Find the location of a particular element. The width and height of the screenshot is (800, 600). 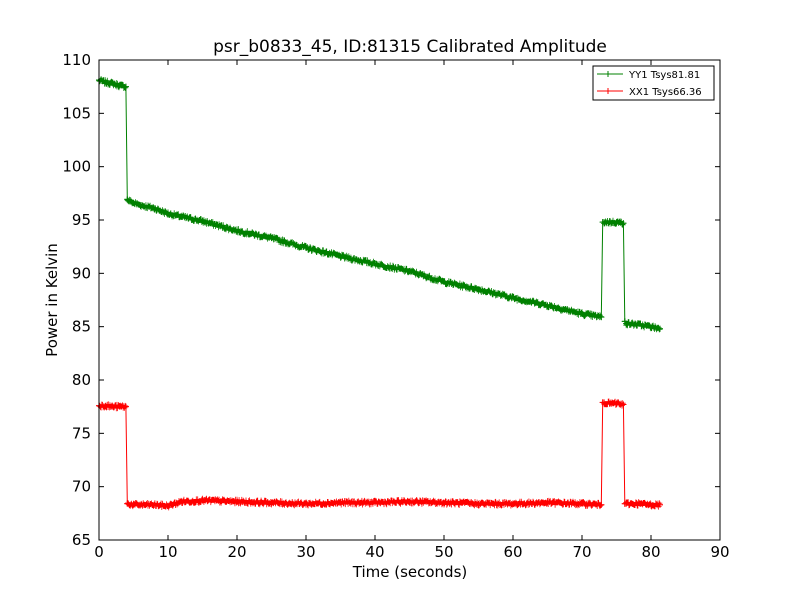

series-line-xx1 is located at coordinates (379, 454).